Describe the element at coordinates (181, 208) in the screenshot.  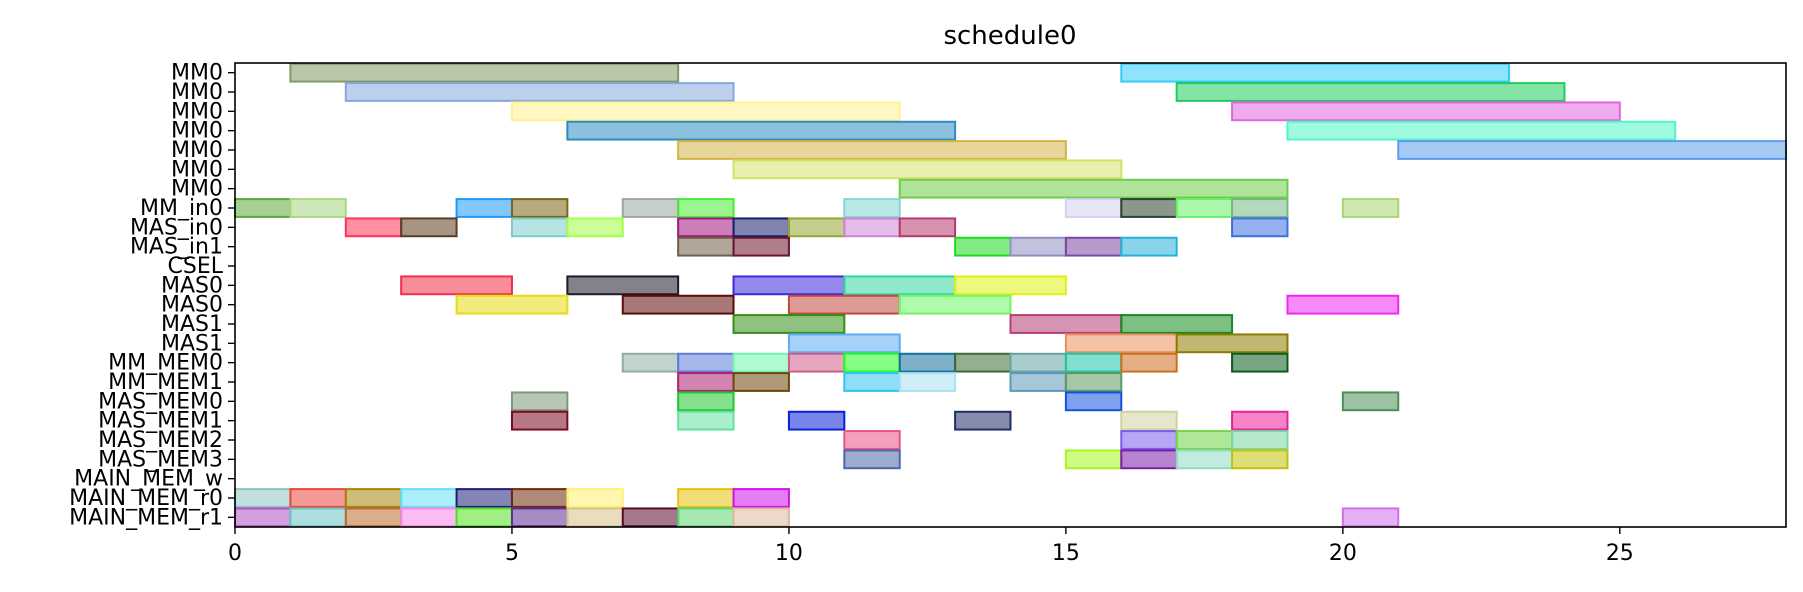
I see `row-label: MM_in0` at that location.